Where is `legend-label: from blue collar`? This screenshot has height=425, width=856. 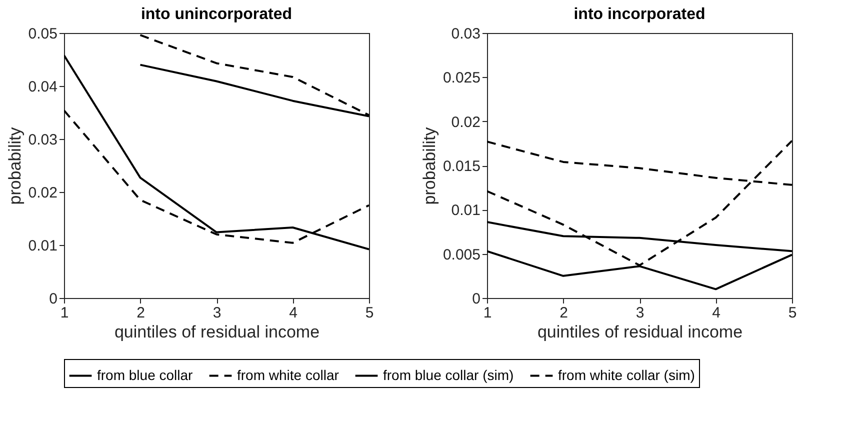
legend-label: from blue collar is located at coordinates (145, 374).